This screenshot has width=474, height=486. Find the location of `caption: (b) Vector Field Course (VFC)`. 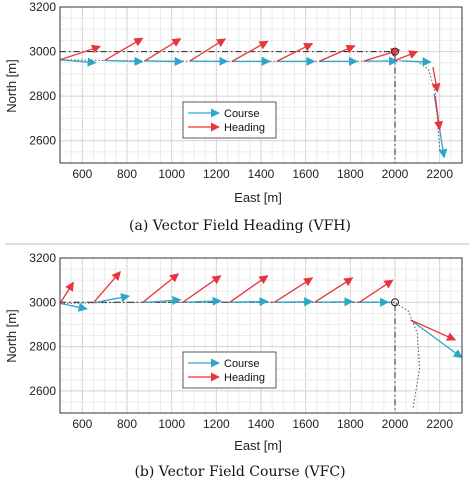

caption: (b) Vector Field Course (VFC) is located at coordinates (239, 472).